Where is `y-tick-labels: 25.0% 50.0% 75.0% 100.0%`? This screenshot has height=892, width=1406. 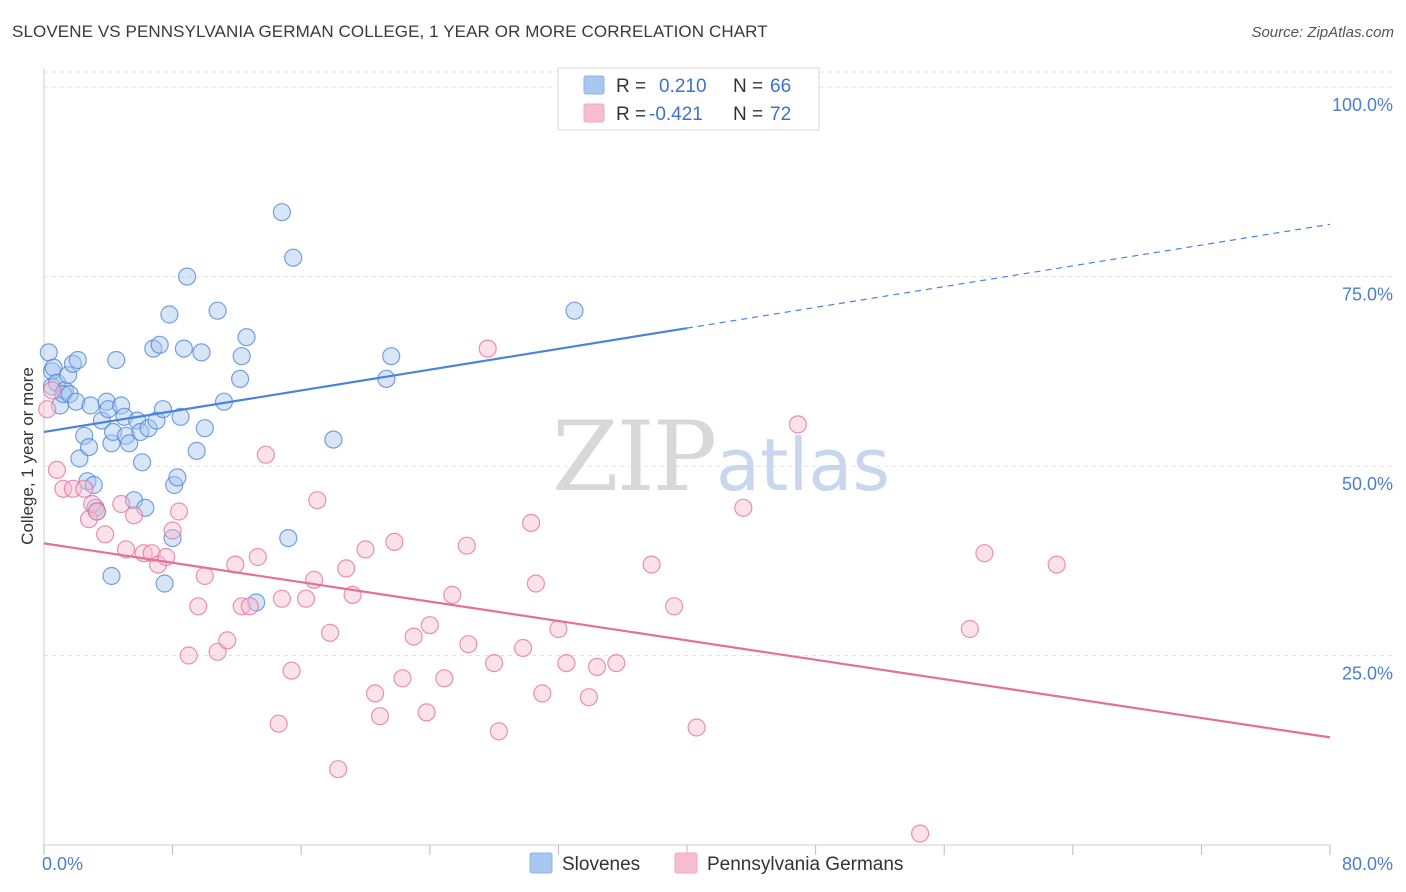 y-tick-labels: 25.0% 50.0% 75.0% 100.0% is located at coordinates (1362, 389).